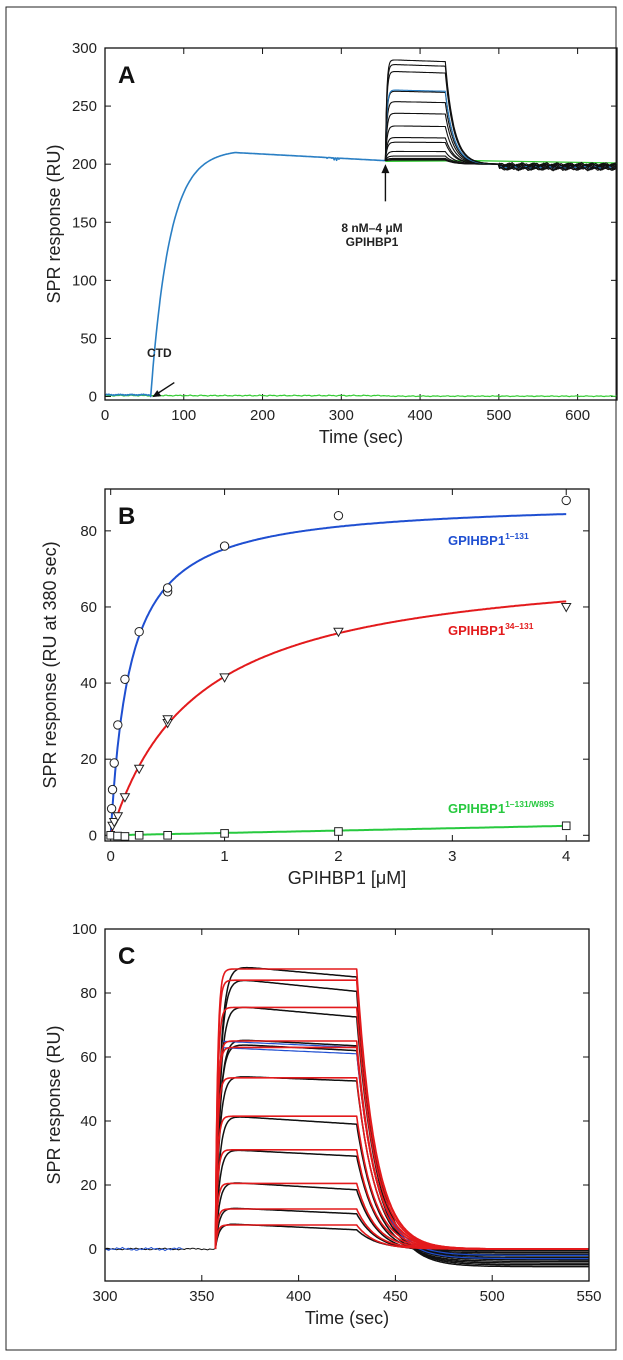 The width and height of the screenshot is (623, 1360). Describe the element at coordinates (88, 1185) in the screenshot. I see `panel-c-ytick-label: 20` at that location.